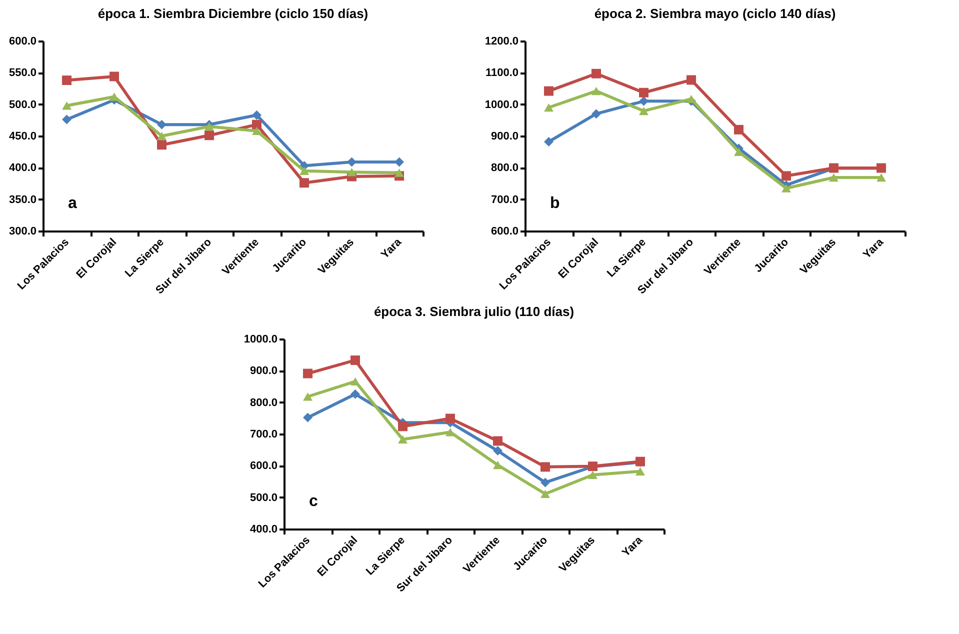 The height and width of the screenshot is (634, 959). I want to click on y-tick-label: 1200.0, so click(501, 42).